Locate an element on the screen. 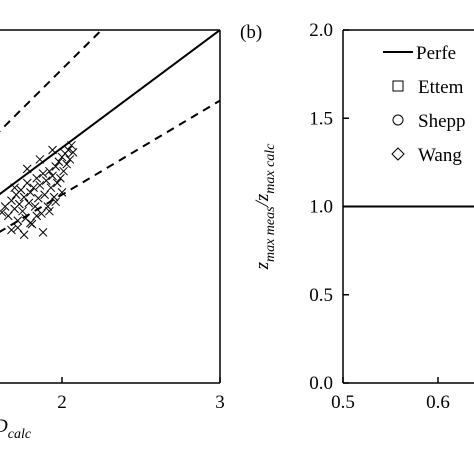  y-tick-label: 0.0 is located at coordinates (321, 383).